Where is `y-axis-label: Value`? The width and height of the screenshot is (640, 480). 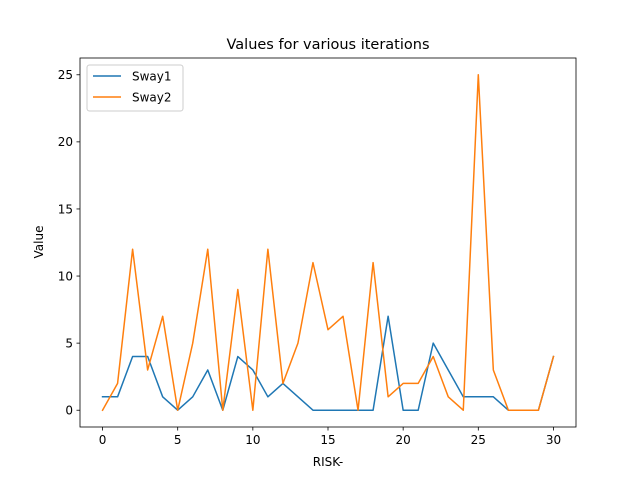 y-axis-label: Value is located at coordinates (39, 242).